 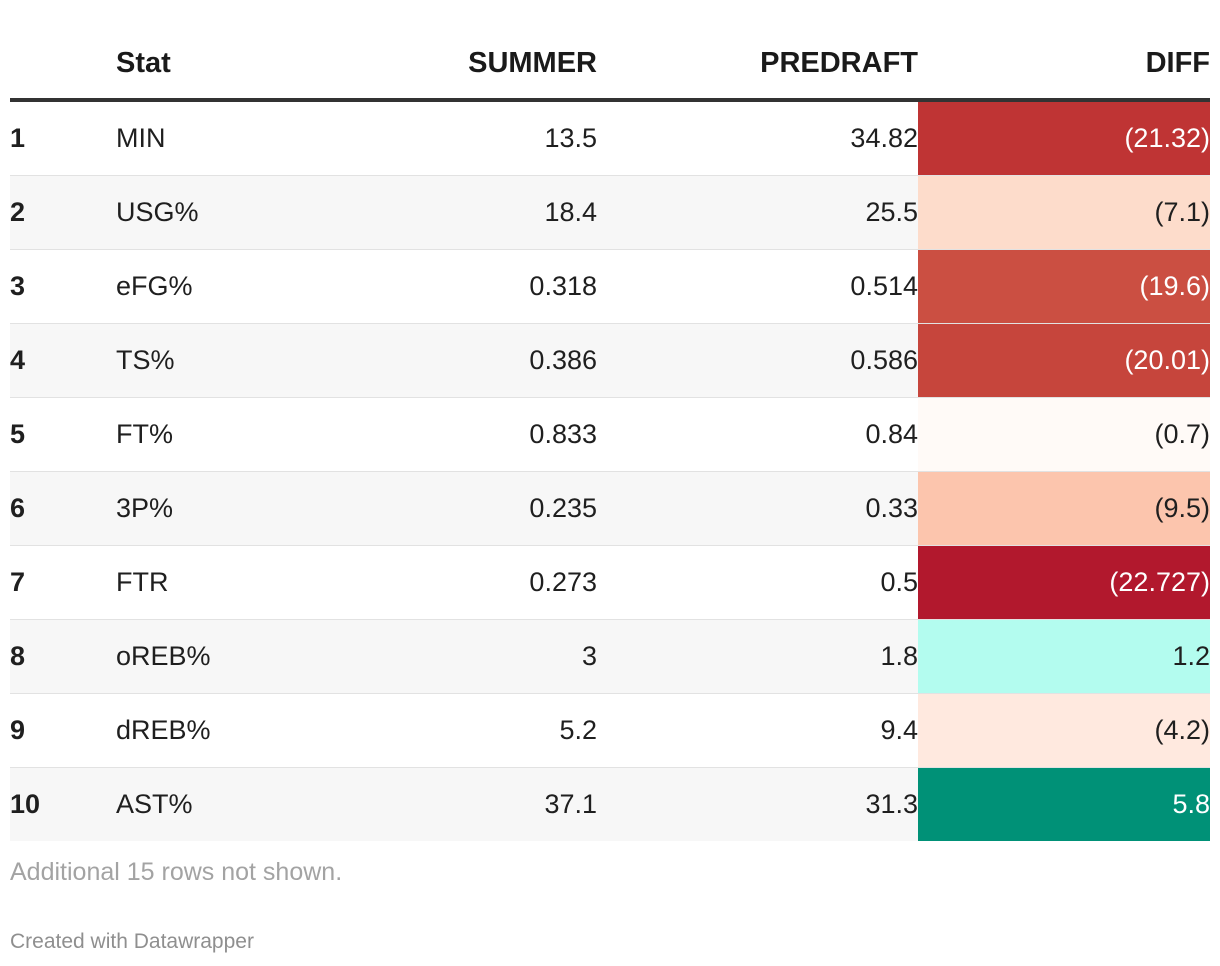 I want to click on table-row: 9 dREB% 5.2 9.4 (4.2), so click(x=610, y=730).